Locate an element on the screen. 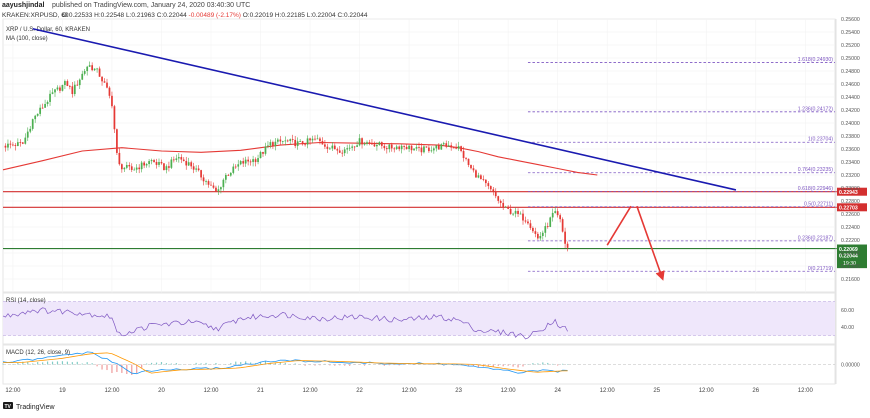  y-tick-label: 0.25000 is located at coordinates (850, 59).